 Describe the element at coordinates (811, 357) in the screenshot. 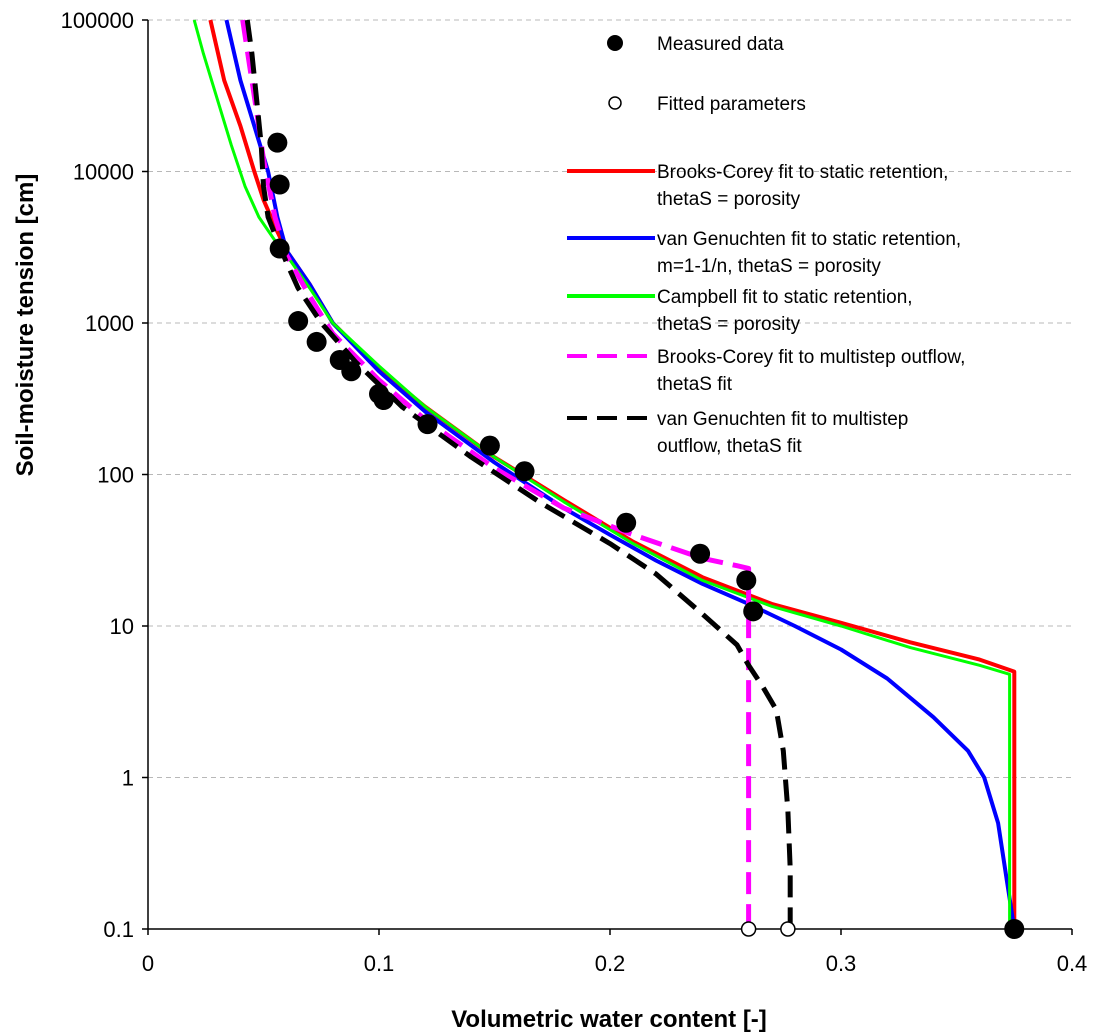

I see `legend-label: Brooks-Corey fit to multistep outflow,` at that location.